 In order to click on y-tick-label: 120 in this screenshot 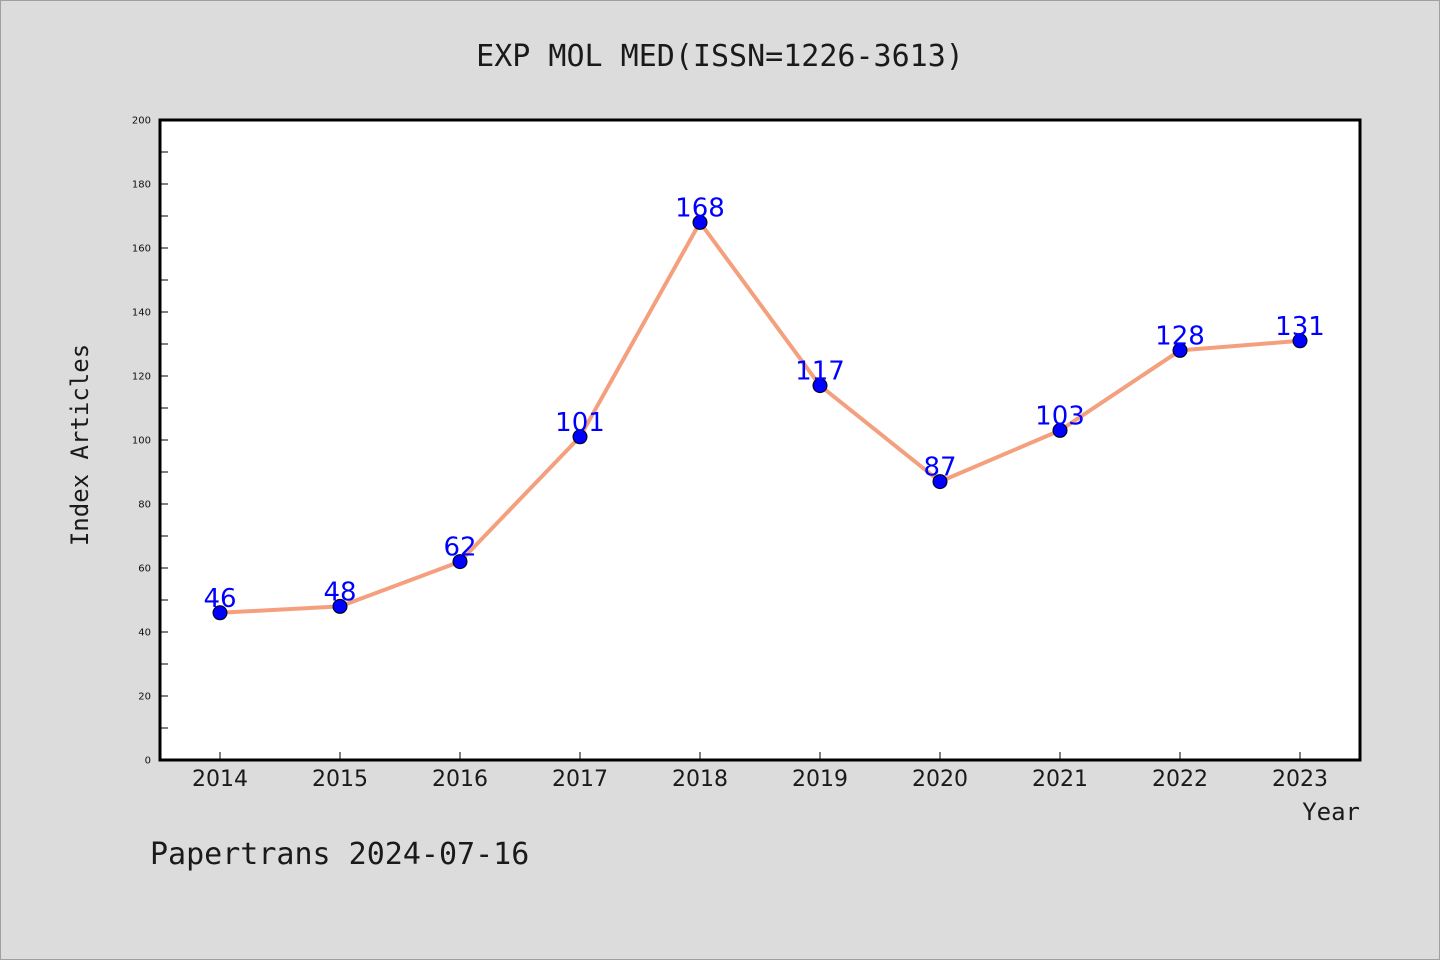, I will do `click(141, 377)`.